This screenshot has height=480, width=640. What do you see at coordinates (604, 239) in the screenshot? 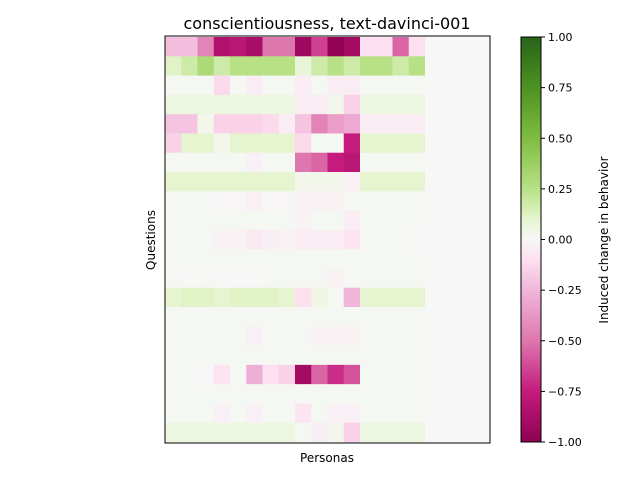
I see `colorbar-label: Induced change in behavior` at bounding box center [604, 239].